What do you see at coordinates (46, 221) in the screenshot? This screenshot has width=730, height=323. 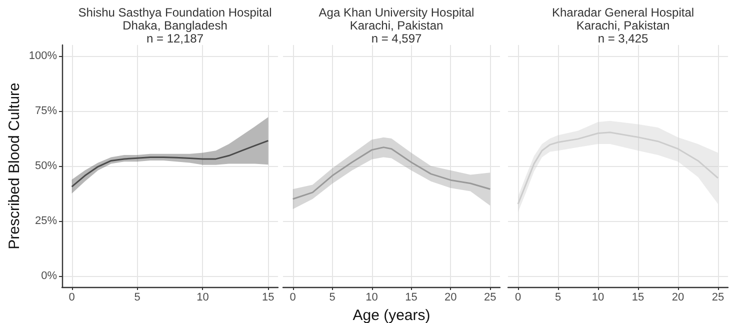 I see `y-tick-label: 25%` at bounding box center [46, 221].